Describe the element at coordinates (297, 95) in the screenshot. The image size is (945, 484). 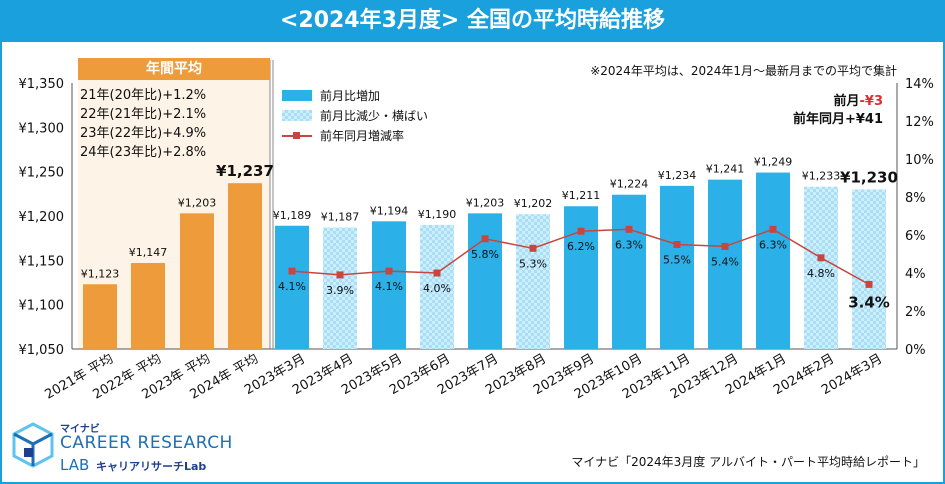
I see `legend-swatch-increase` at that location.